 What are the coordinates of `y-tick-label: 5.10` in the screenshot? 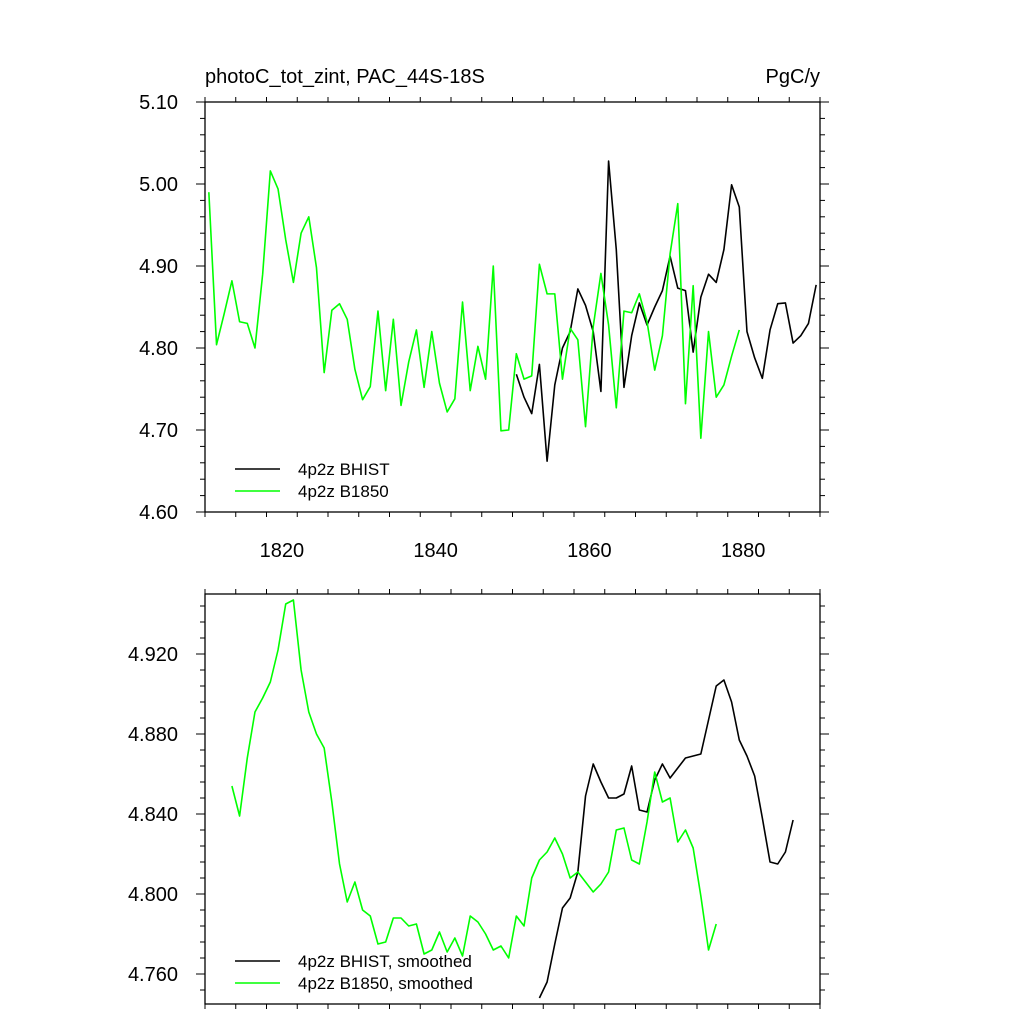 It's located at (158, 103).